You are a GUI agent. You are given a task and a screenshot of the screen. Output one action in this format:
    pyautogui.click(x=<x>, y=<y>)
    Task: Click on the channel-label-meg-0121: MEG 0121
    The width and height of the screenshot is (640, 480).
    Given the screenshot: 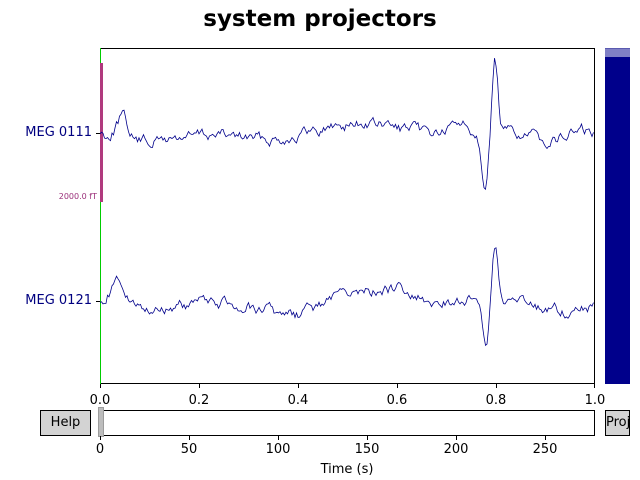 What is the action you would take?
    pyautogui.click(x=58, y=300)
    